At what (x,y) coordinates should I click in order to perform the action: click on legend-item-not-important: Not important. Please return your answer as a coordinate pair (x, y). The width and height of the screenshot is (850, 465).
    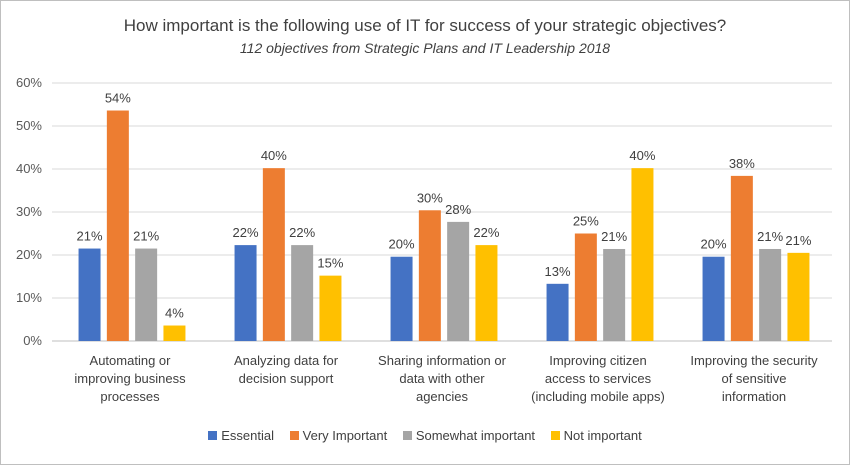
    Looking at the image, I should click on (596, 435).